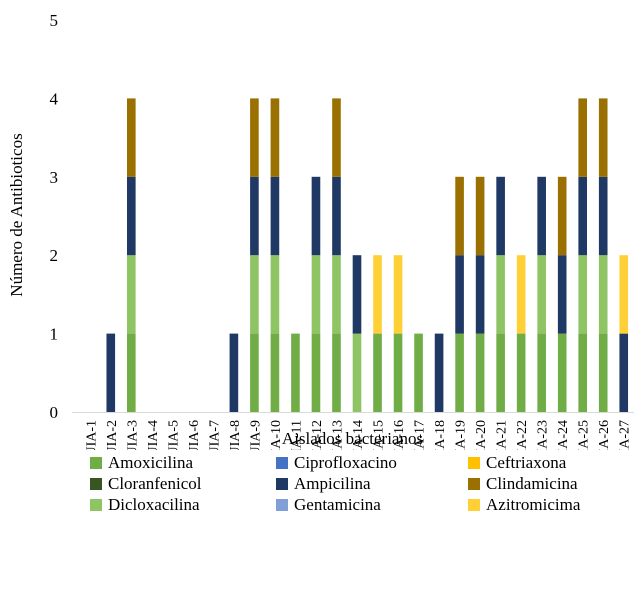  I want to click on y-tick-label: 5, so click(54, 20).